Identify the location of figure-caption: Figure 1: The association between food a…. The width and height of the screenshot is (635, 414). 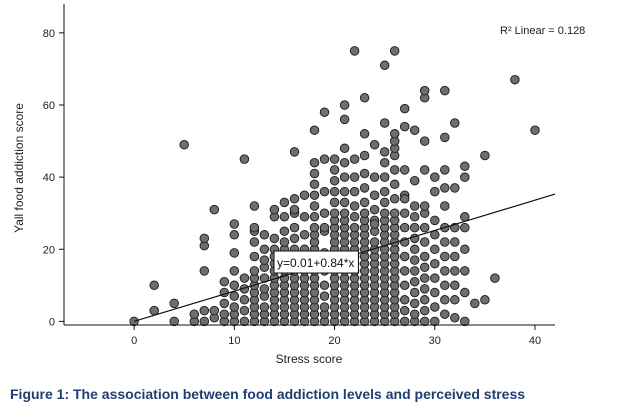
(268, 394).